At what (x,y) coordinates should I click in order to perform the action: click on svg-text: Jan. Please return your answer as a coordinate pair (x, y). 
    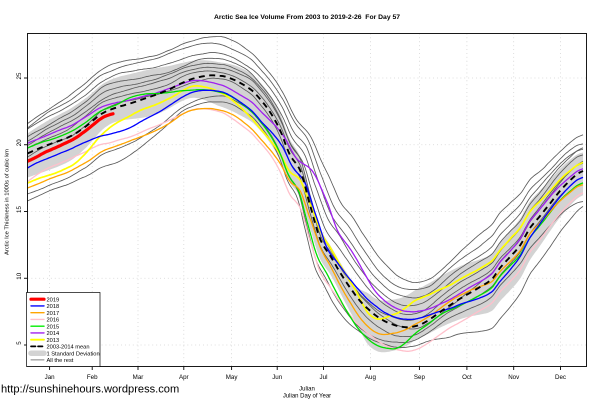
    Looking at the image, I should click on (50, 377).